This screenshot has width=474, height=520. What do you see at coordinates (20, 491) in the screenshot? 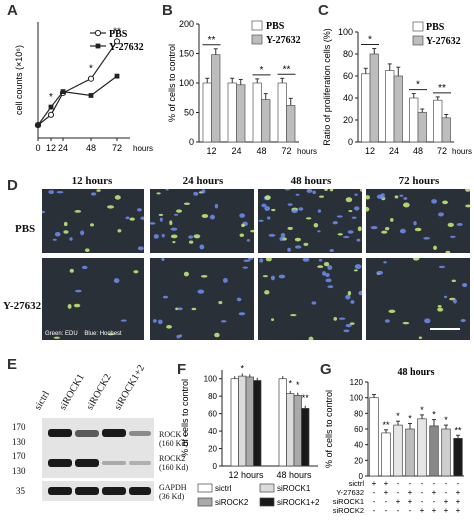
I see `marker-35: 35` at bounding box center [20, 491].